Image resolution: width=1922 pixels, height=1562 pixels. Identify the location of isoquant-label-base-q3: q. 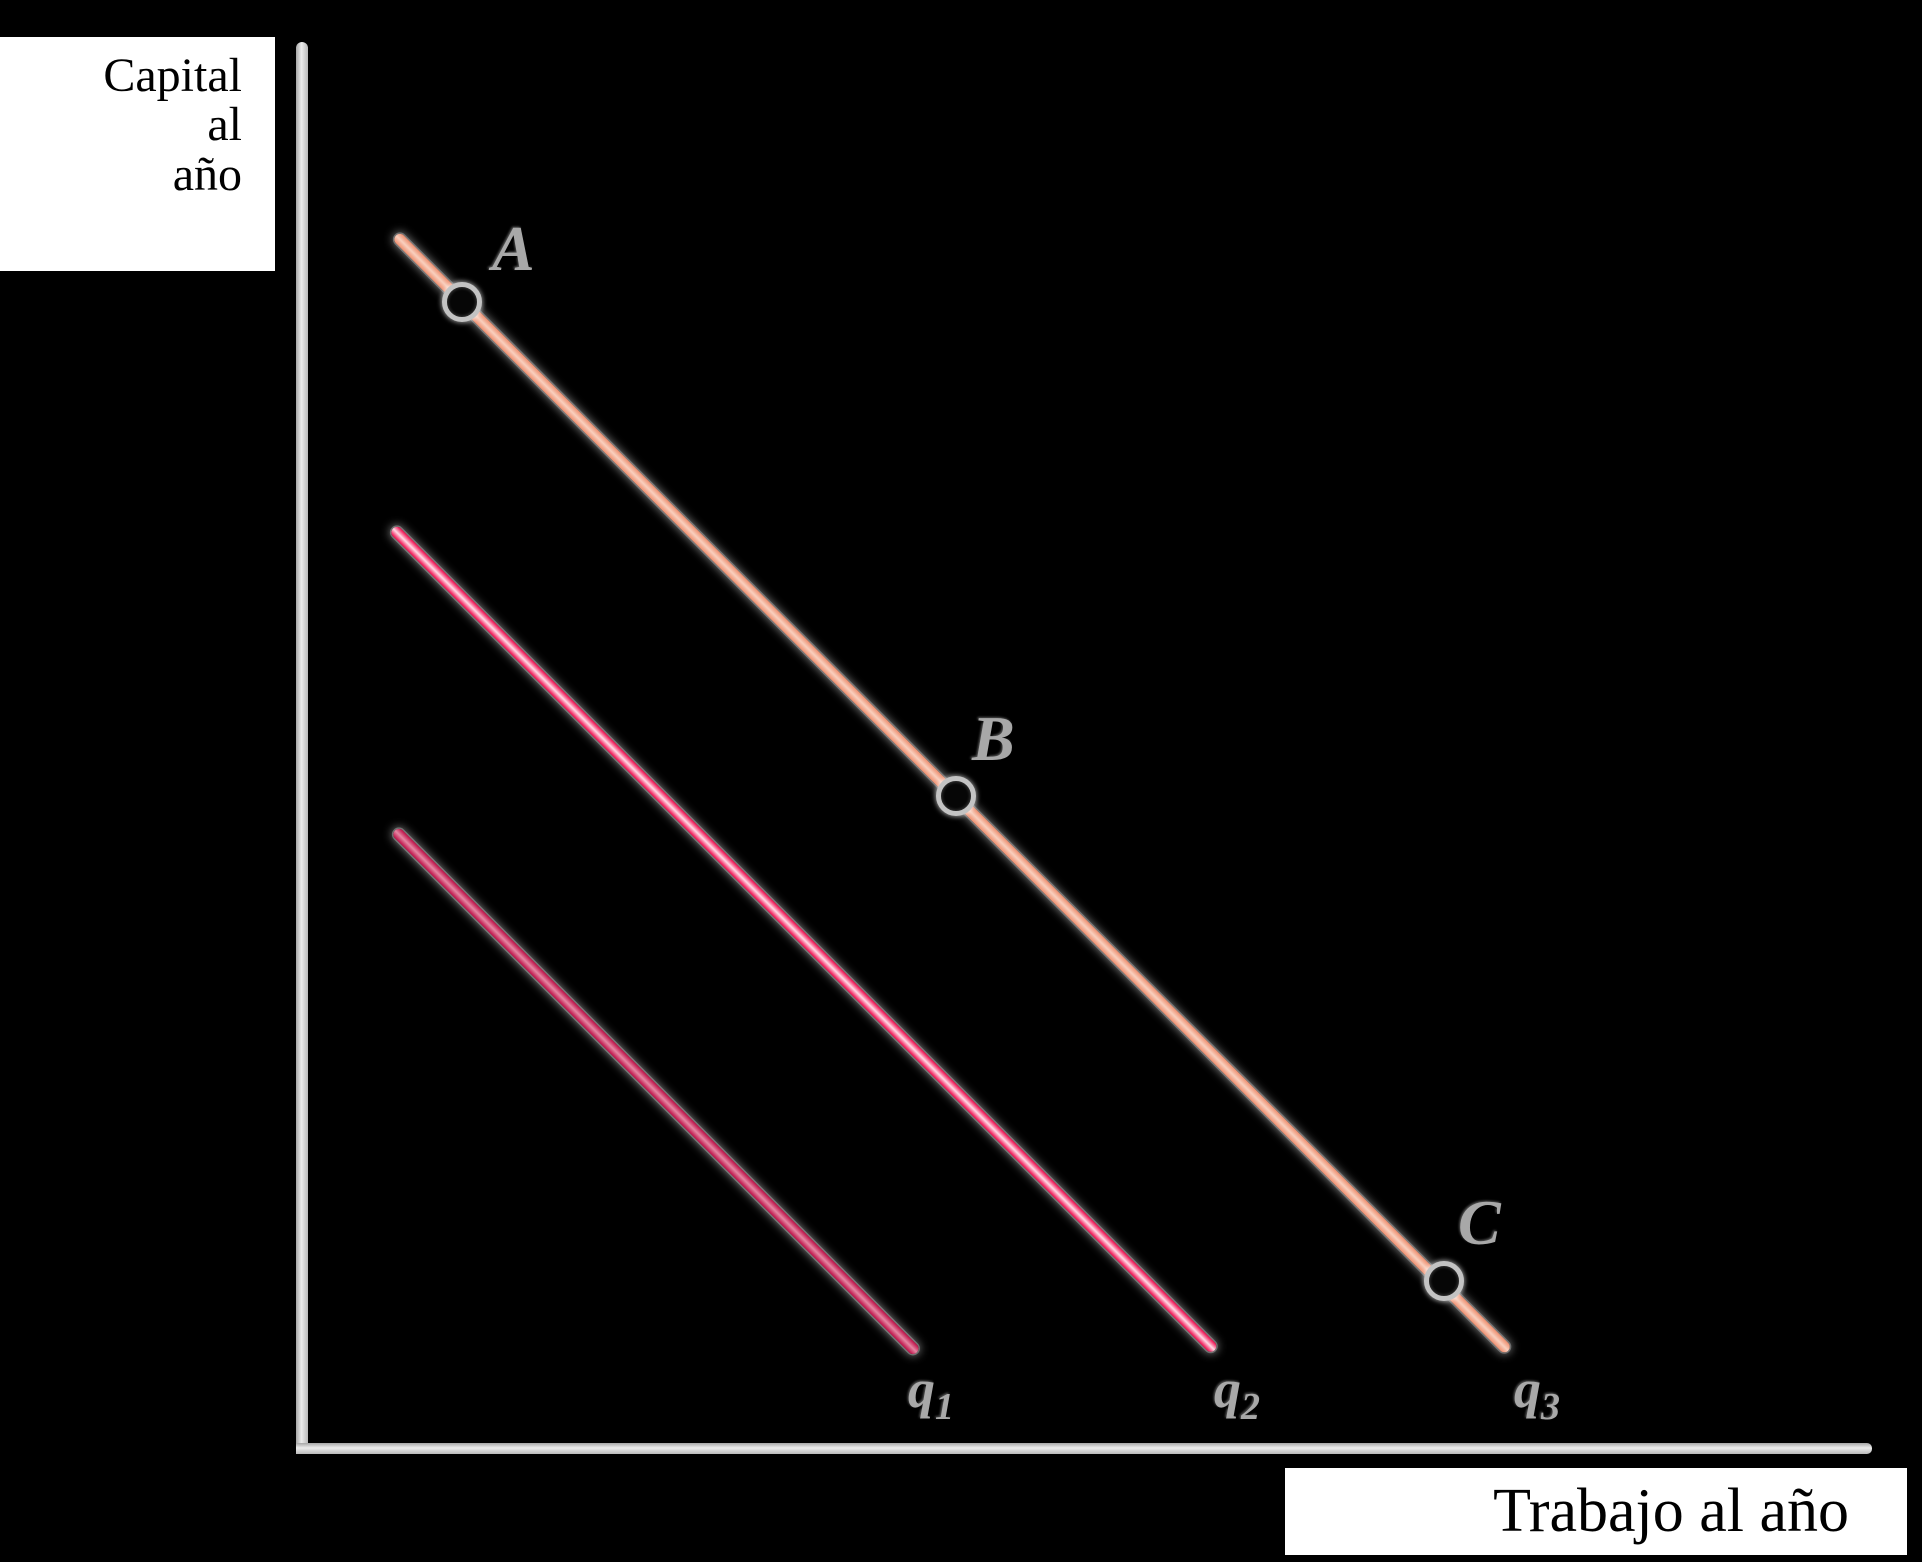
(1527, 1389).